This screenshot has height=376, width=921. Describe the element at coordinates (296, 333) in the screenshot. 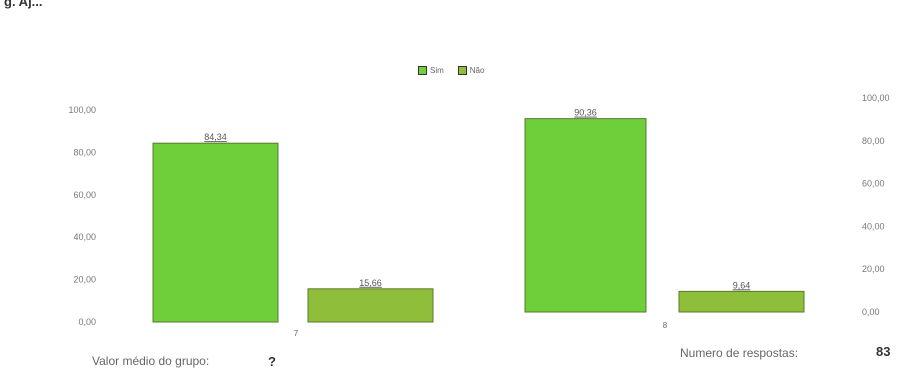

I see `group-label: 7` at that location.